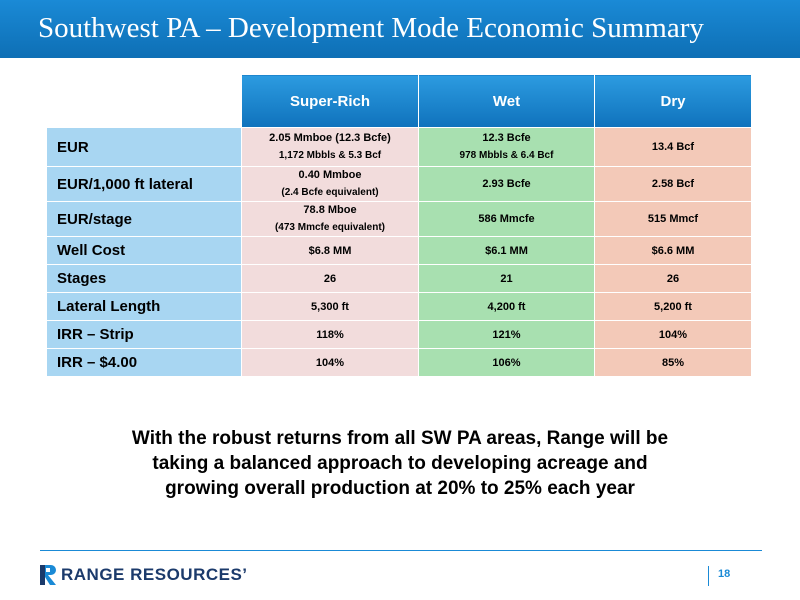 The width and height of the screenshot is (800, 600). Describe the element at coordinates (48, 575) in the screenshot. I see `range-resources-r-logo-icon` at that location.